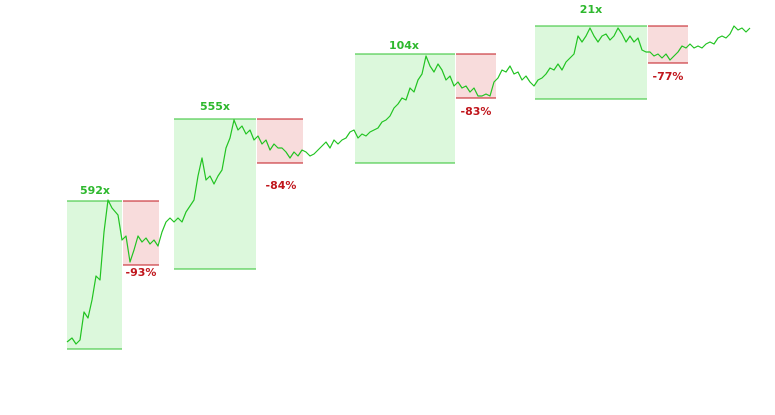  Describe the element at coordinates (668, 76) in the screenshot. I see `drawdown-label: -77%` at that location.